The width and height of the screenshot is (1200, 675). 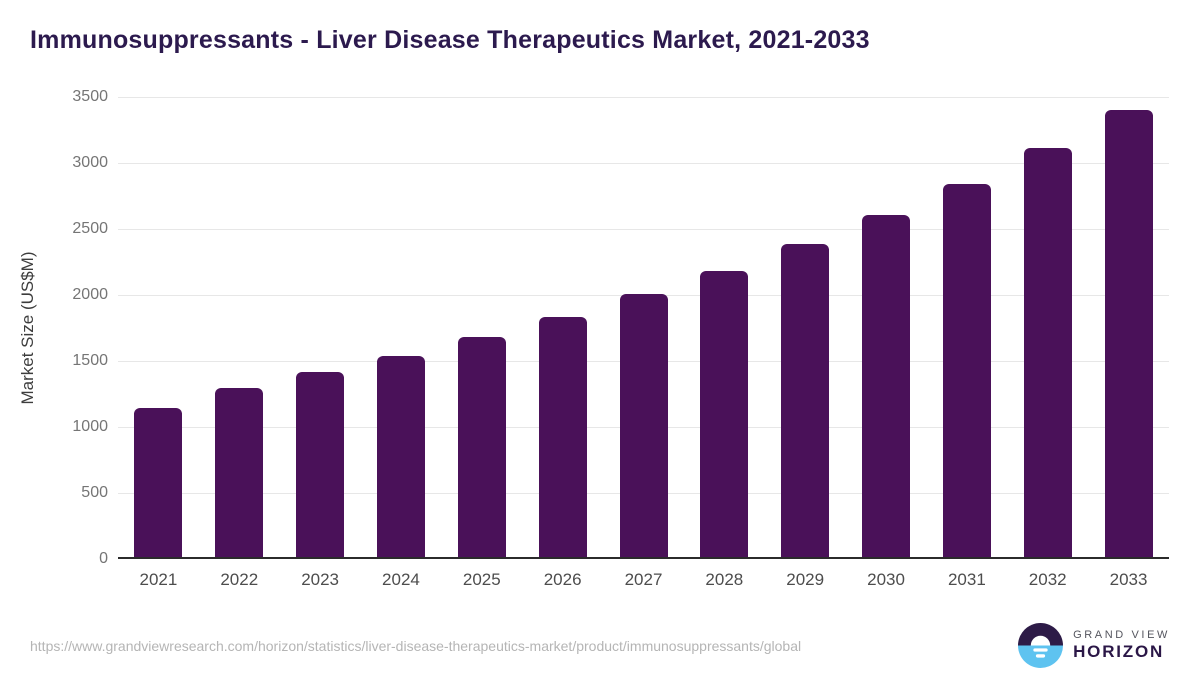 I want to click on y-tick-1500: 1500, so click(x=90, y=360).